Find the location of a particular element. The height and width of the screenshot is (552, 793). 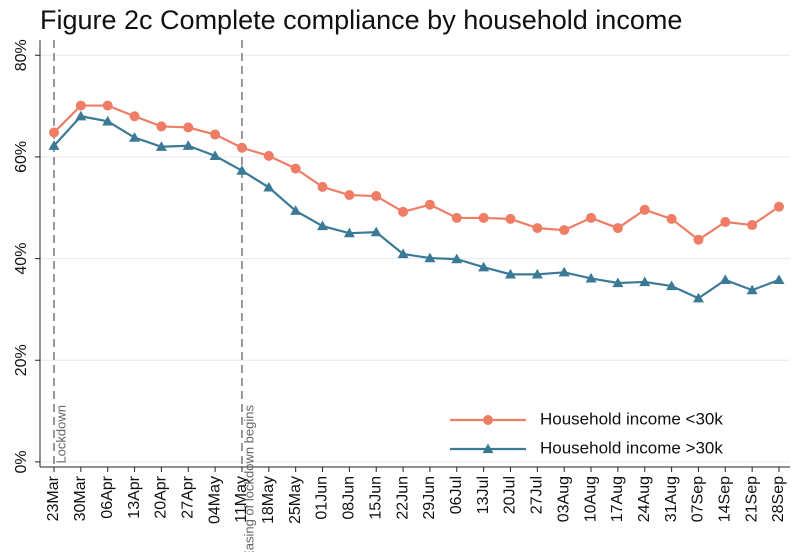

y-tick-label: 60% is located at coordinates (21, 157).